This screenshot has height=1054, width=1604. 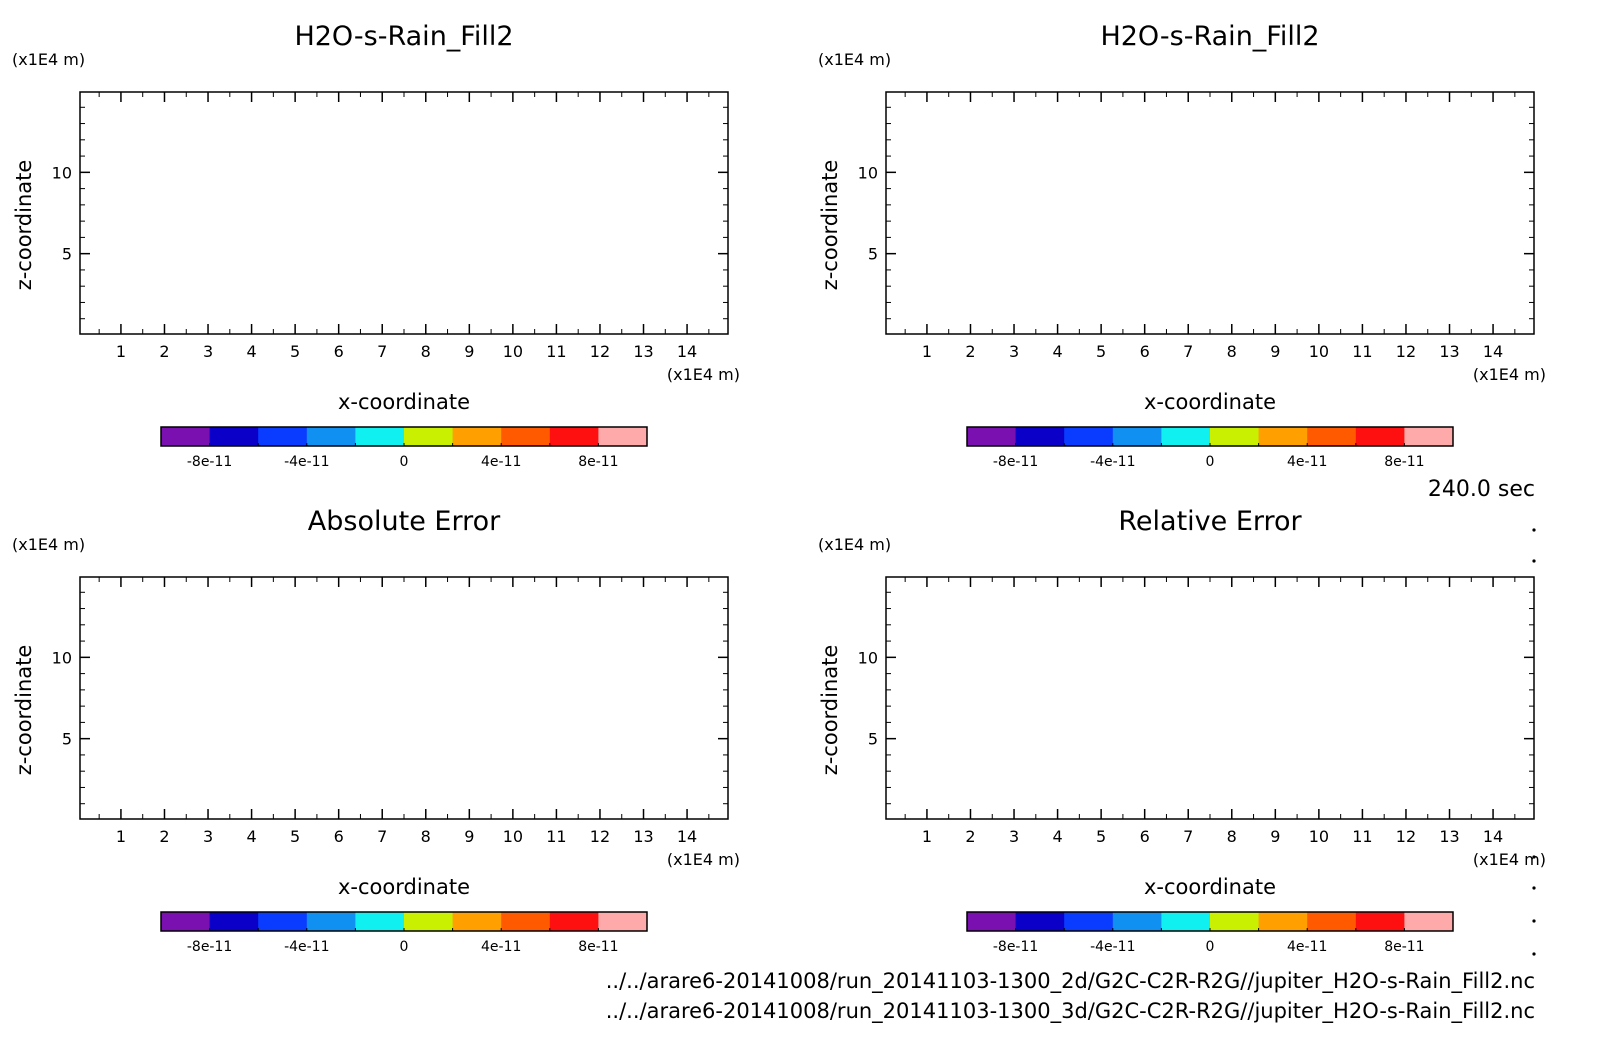 What do you see at coordinates (404, 887) in the screenshot?
I see `x-axis-title: x-coordinate` at bounding box center [404, 887].